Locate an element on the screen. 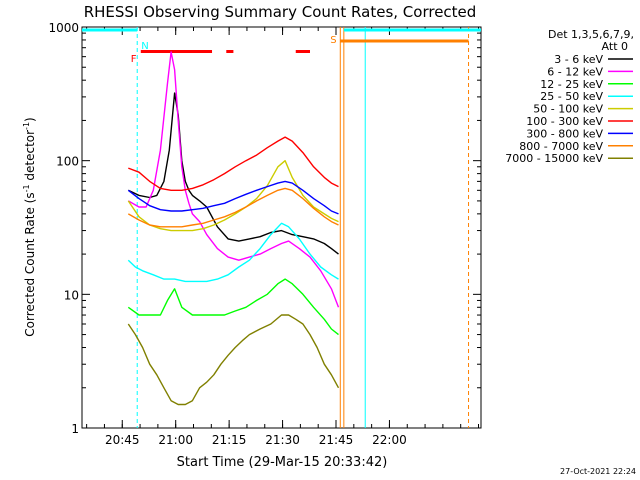  x-tick-label: 21:45 is located at coordinates (336, 440).